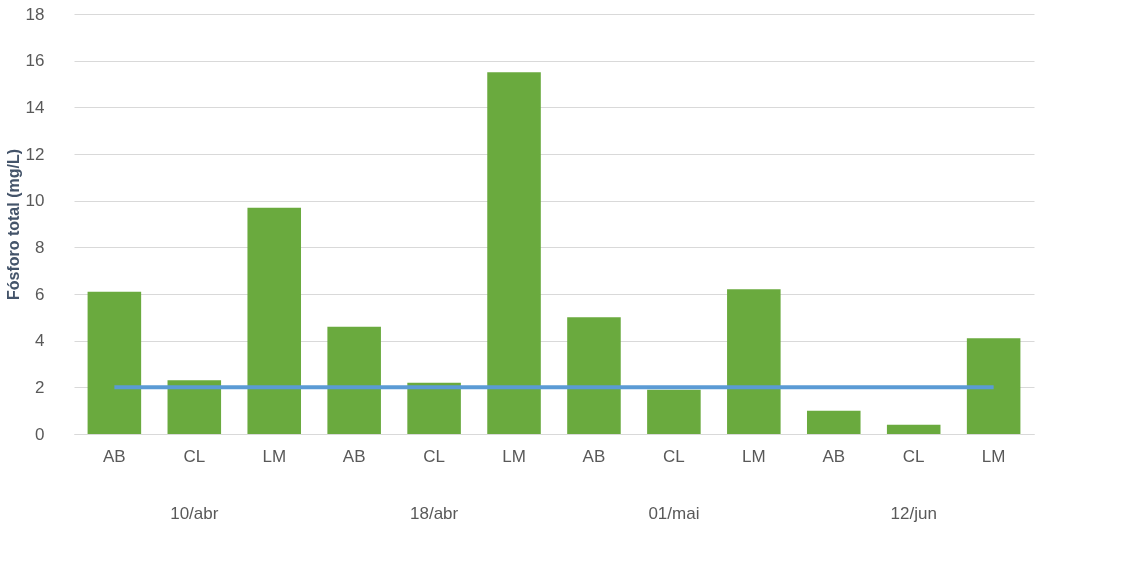  Describe the element at coordinates (40, 247) in the screenshot. I see `y-tick-label: 8` at that location.